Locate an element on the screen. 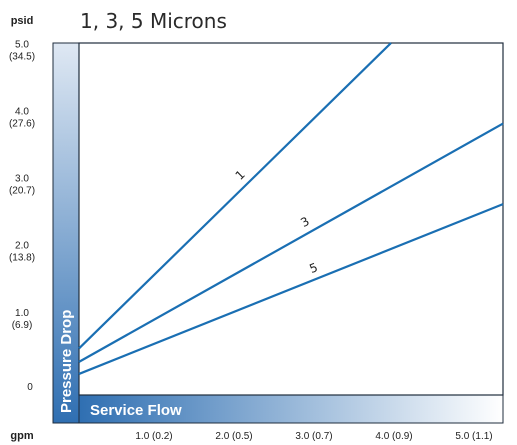 This screenshot has height=445, width=517. chart-title: 1, 3, 5 Microns is located at coordinates (153, 21).